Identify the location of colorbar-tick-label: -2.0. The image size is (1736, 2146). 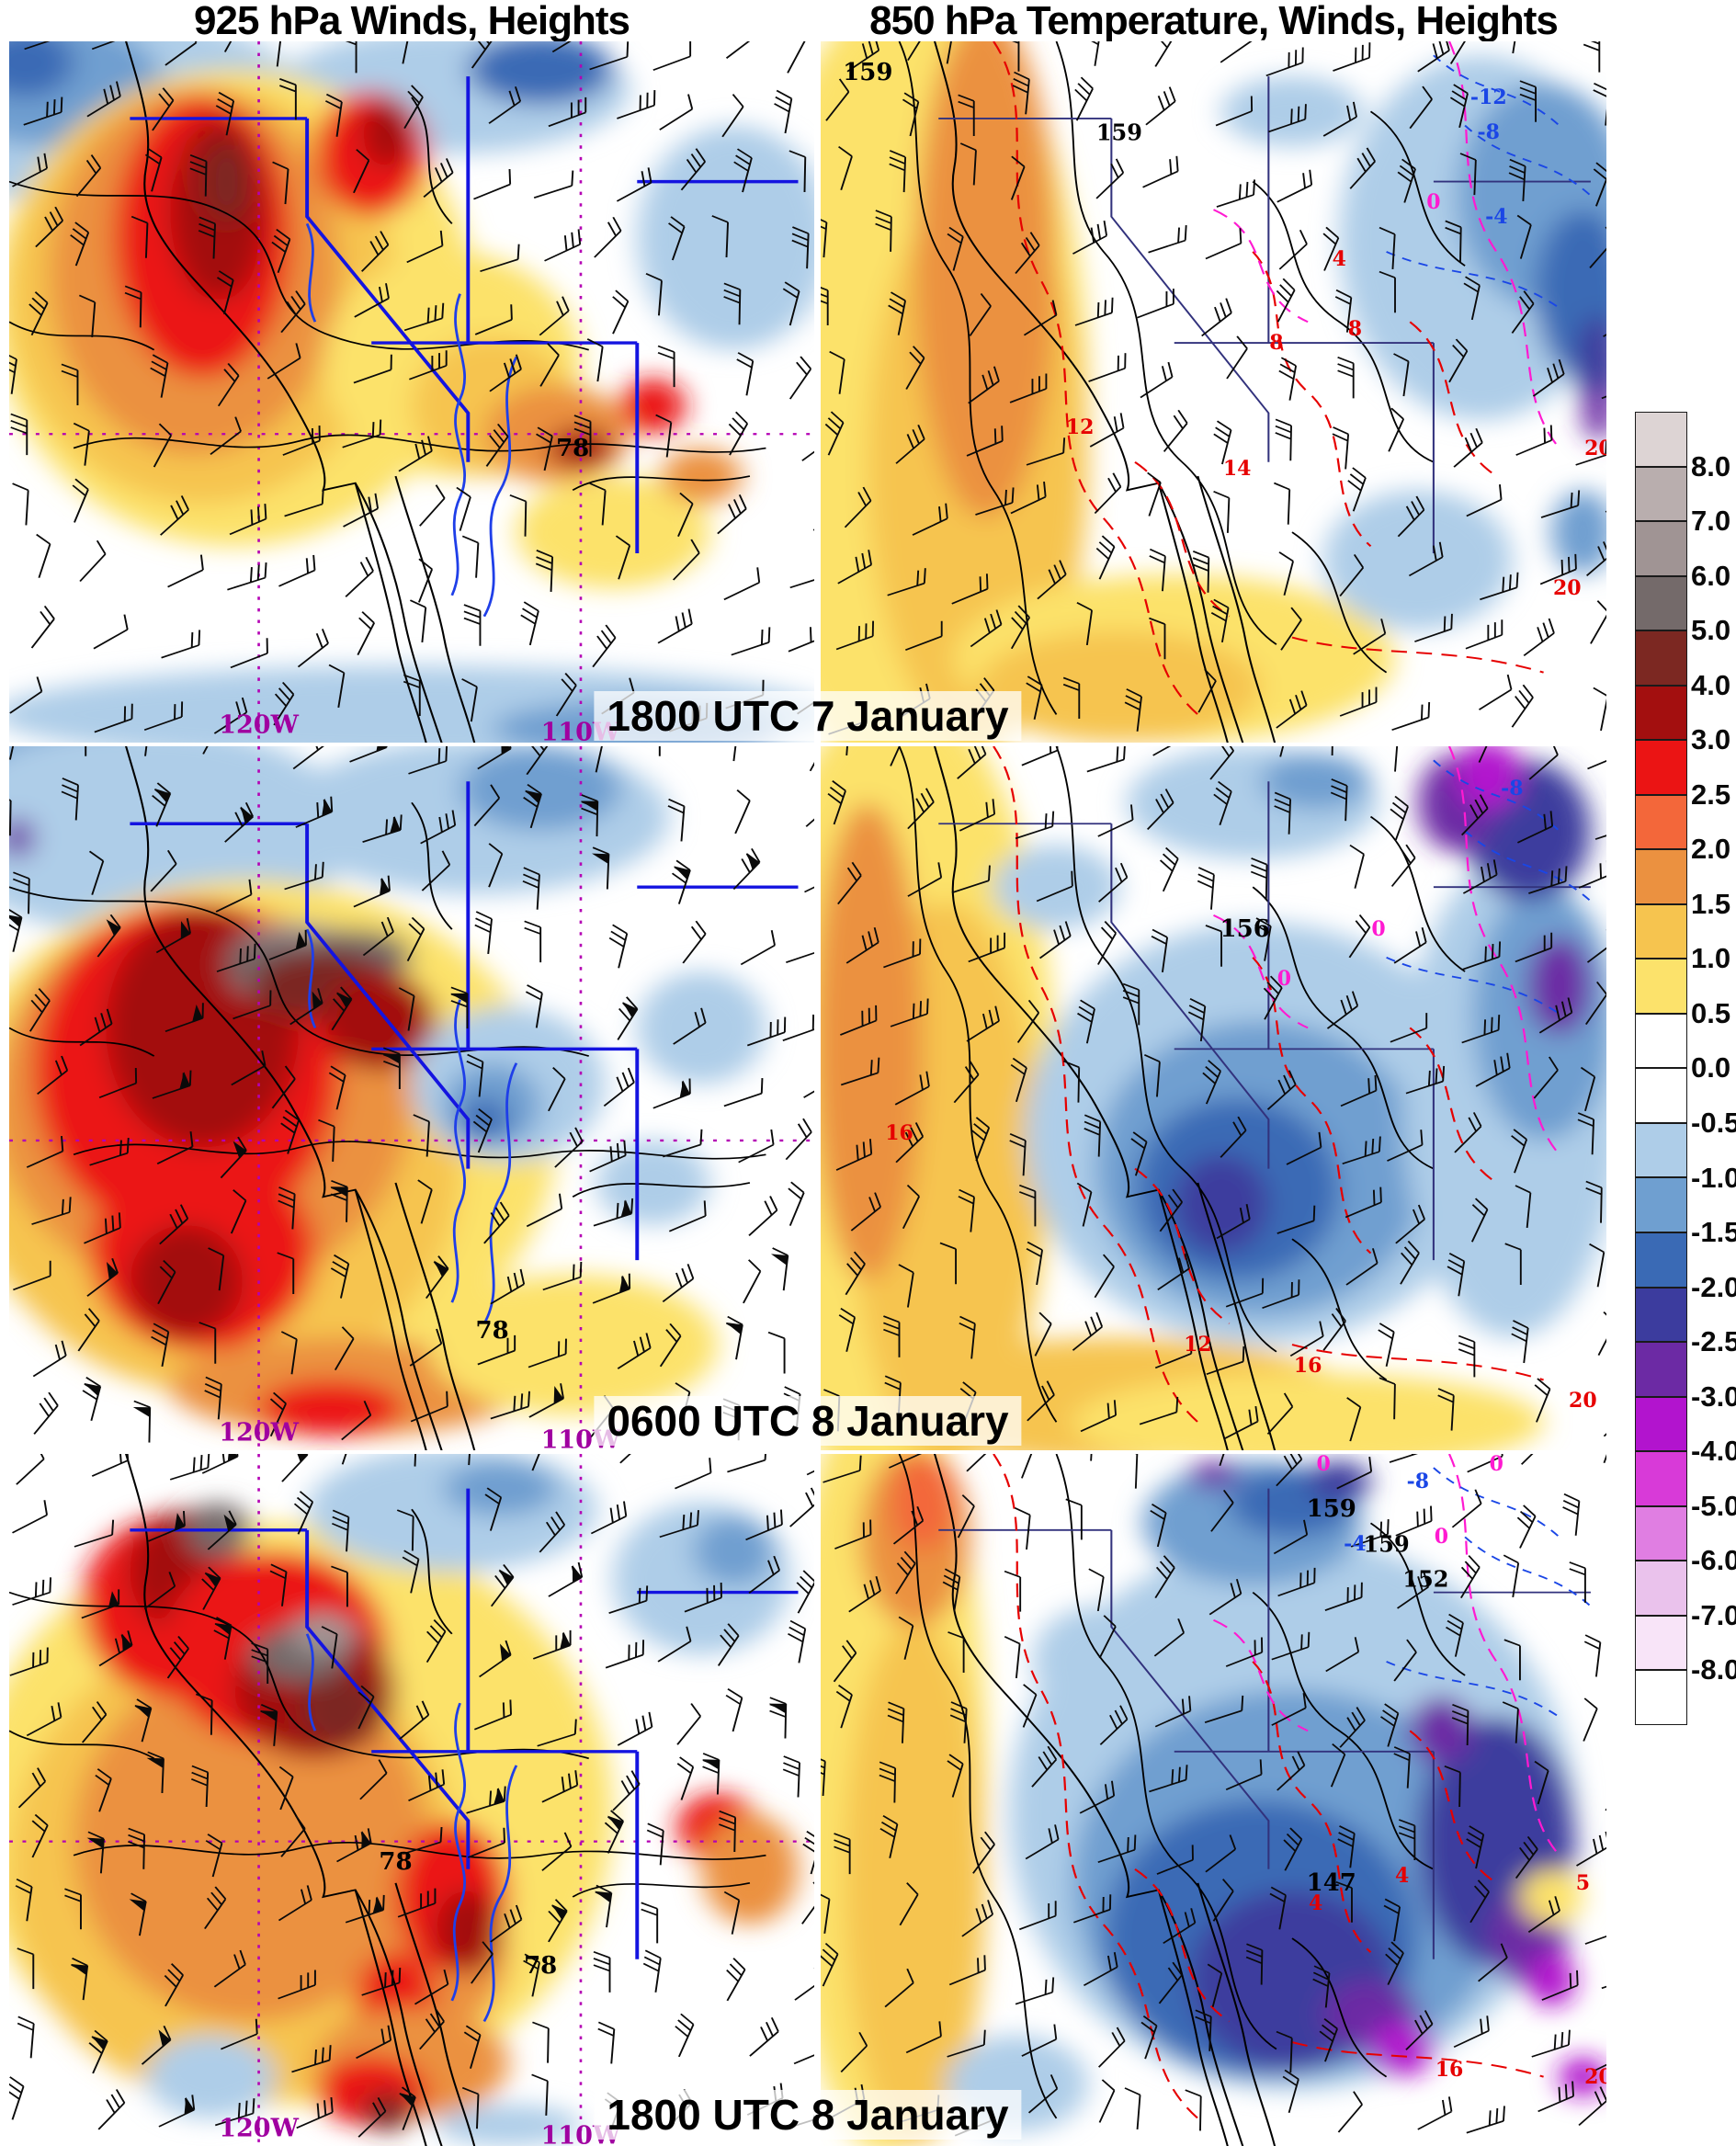
(1713, 1286).